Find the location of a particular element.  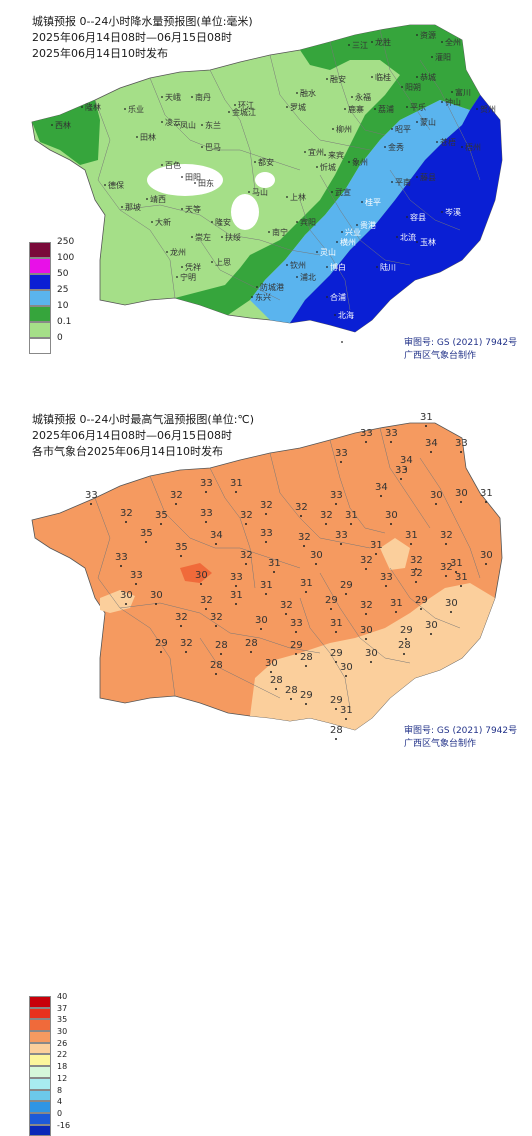

temp-26-30-east-patch is located at coordinates (395, 554).